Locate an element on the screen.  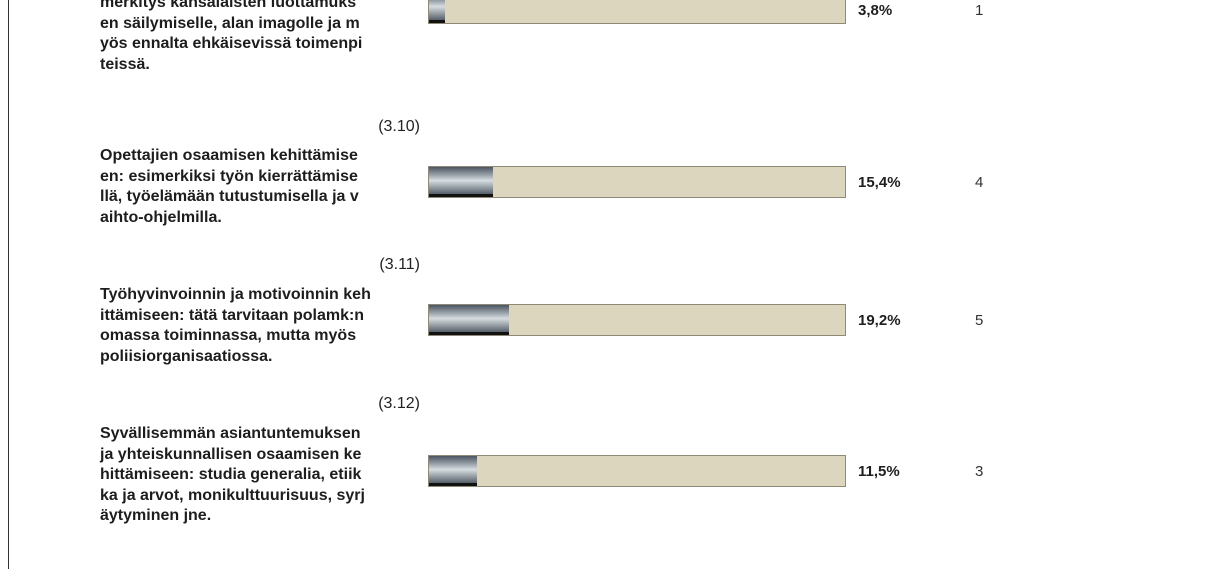
percent-label: 19,2% is located at coordinates (879, 320).